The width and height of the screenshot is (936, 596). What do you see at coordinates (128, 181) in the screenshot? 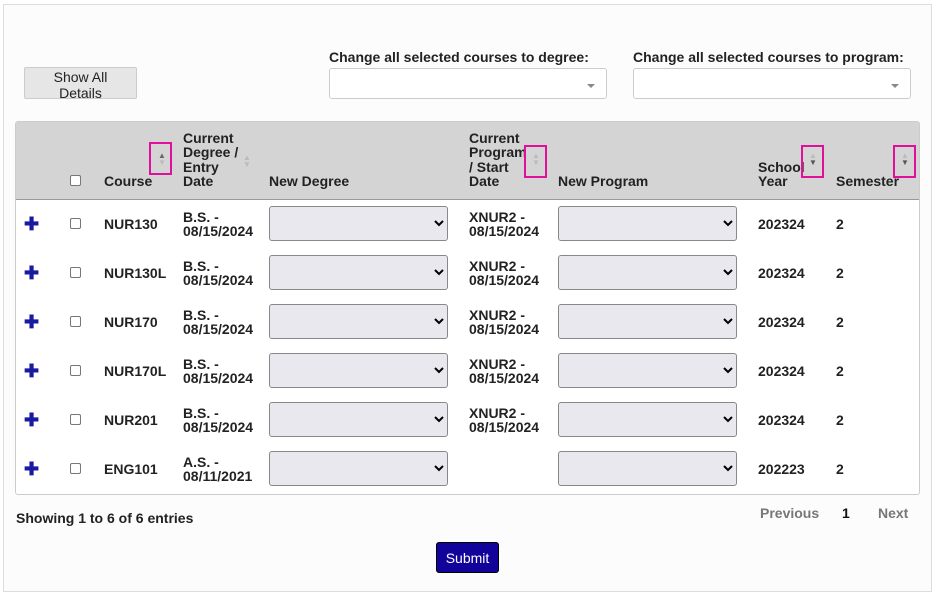
I see `header-label: Course` at bounding box center [128, 181].